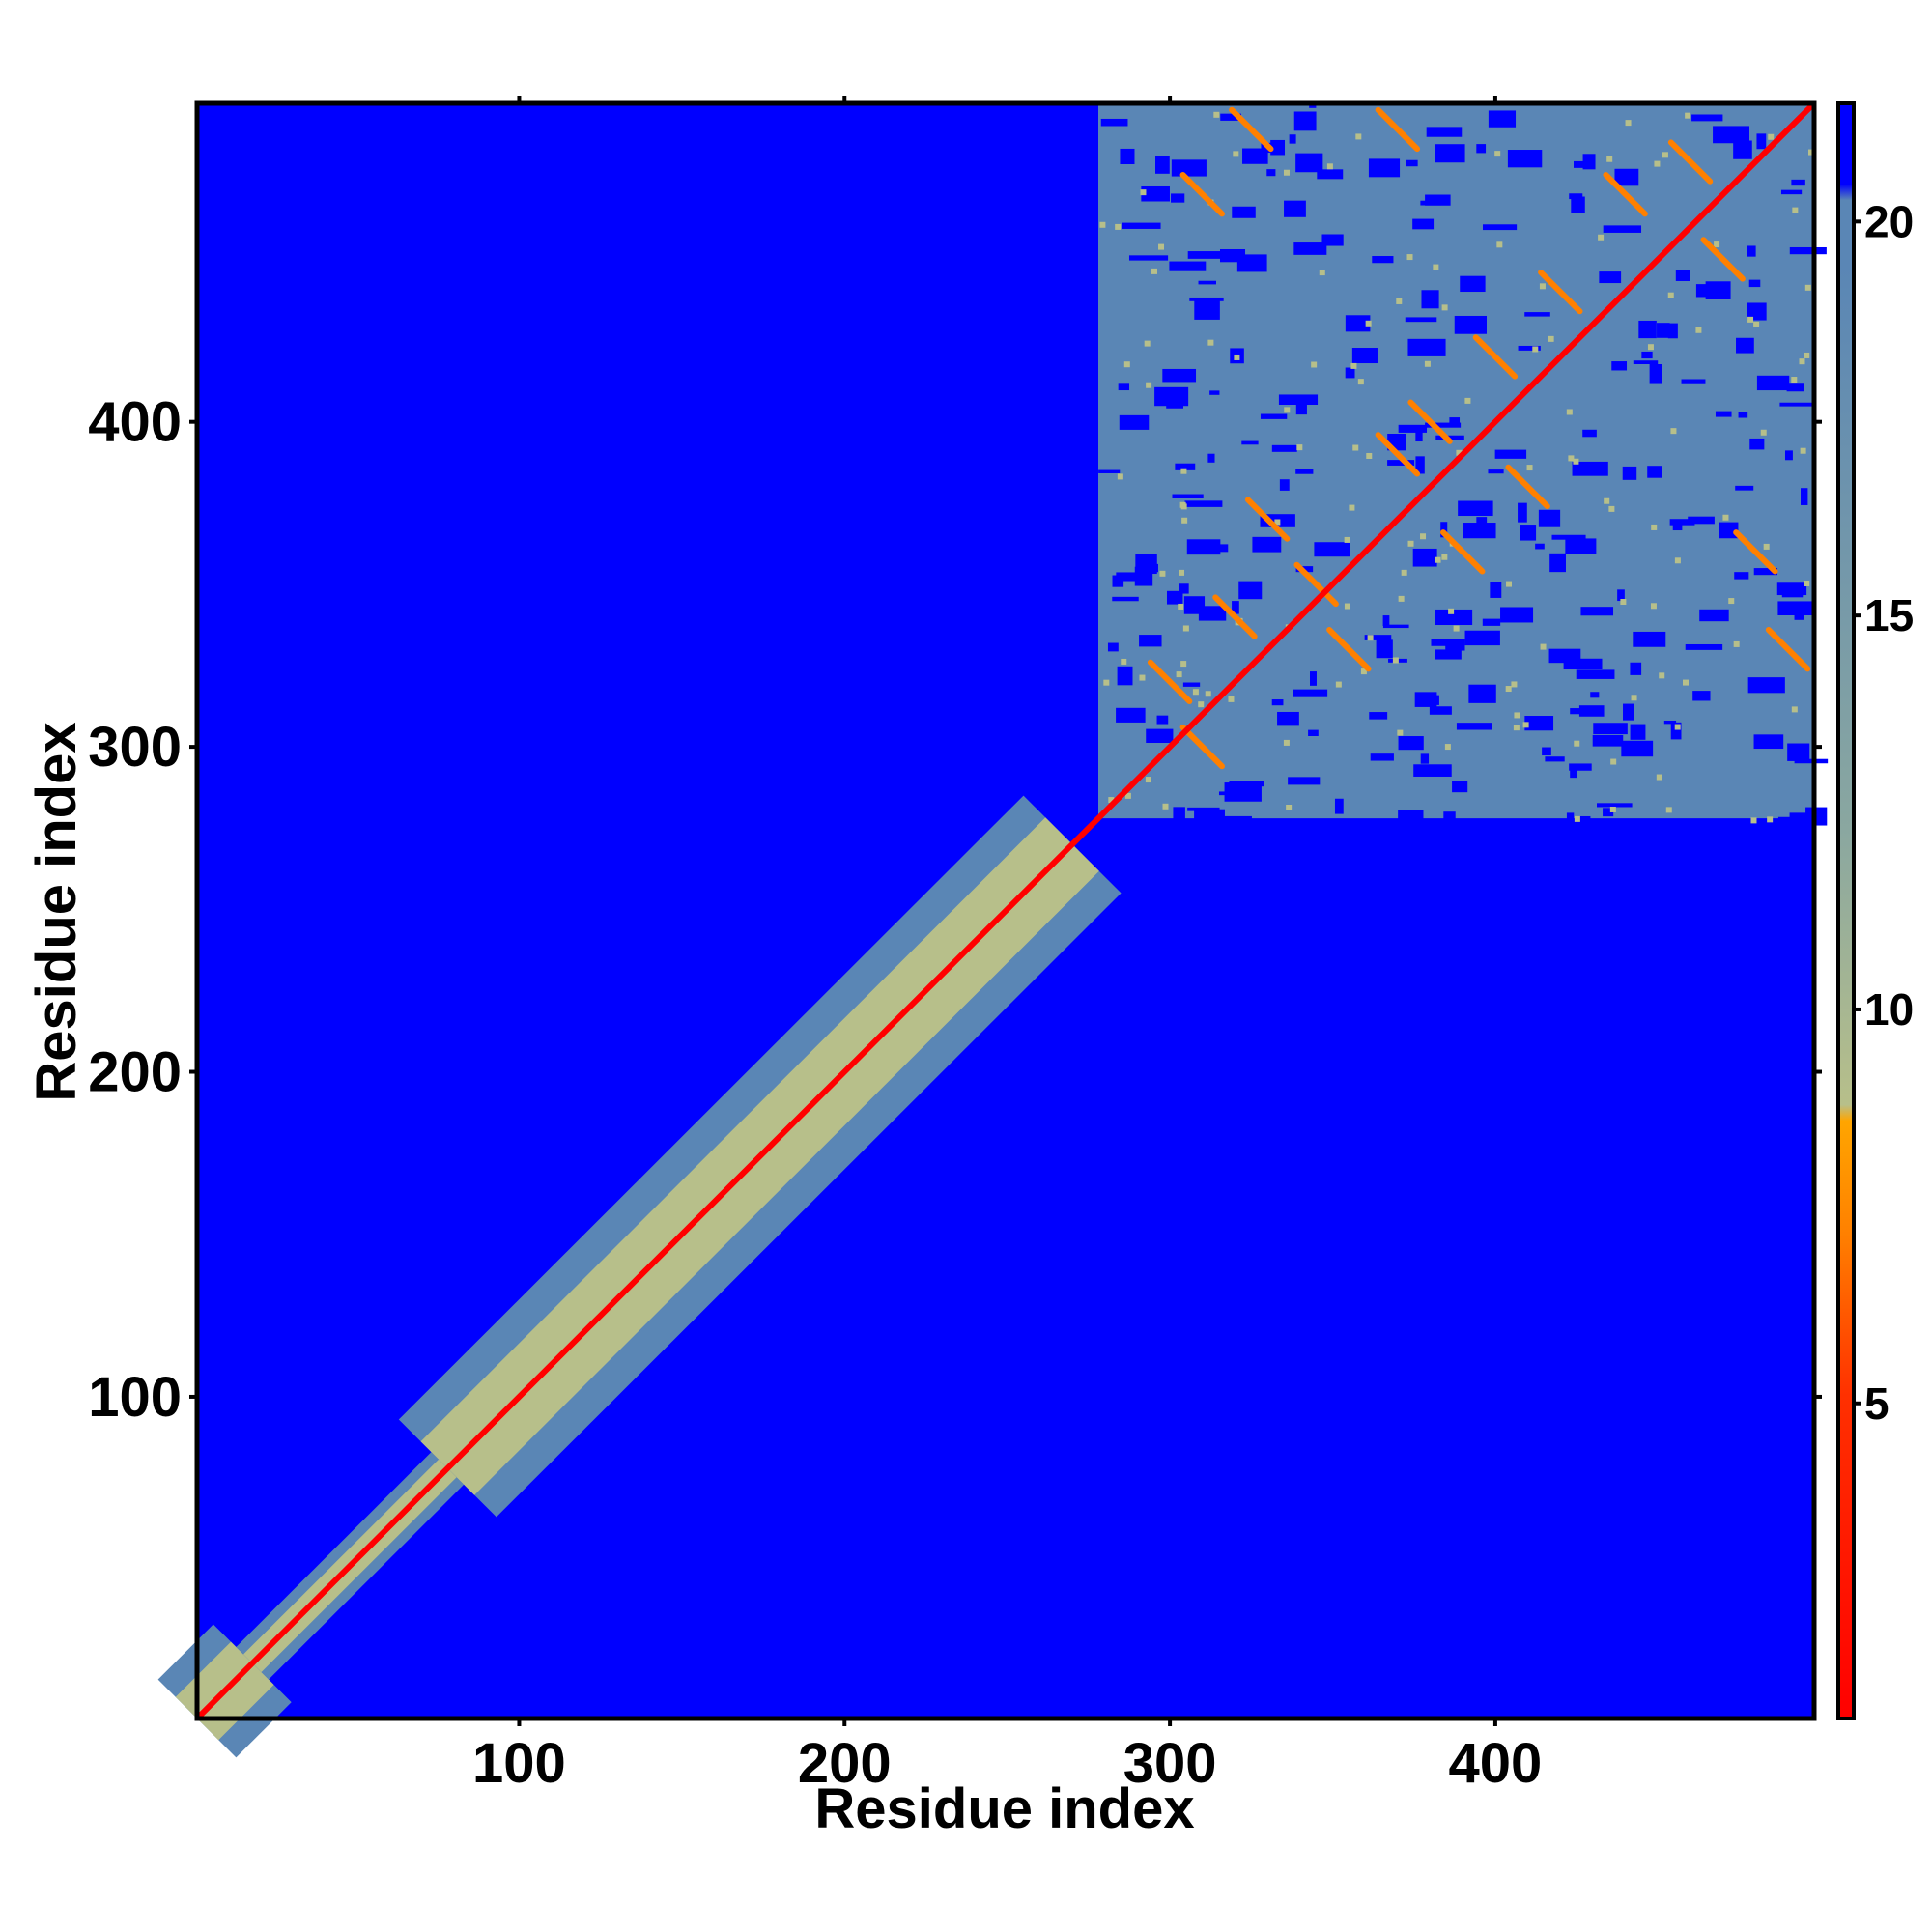 The width and height of the screenshot is (1932, 1932). Describe the element at coordinates (1170, 1763) in the screenshot. I see `x-tick-label: 300` at that location.